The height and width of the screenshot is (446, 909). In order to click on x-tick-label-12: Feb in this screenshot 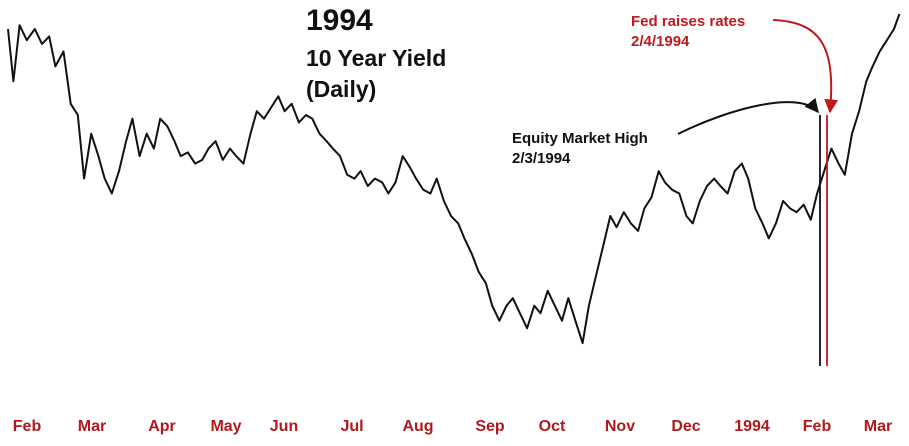, I will do `click(817, 426)`.